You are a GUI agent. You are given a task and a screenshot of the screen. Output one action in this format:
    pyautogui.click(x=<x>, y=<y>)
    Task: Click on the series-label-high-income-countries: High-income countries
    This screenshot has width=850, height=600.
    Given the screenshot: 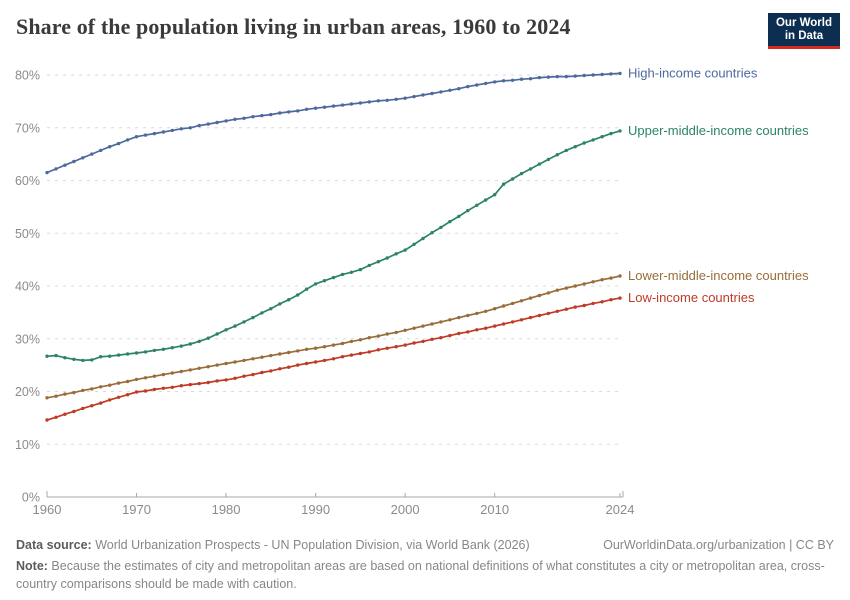 What is the action you would take?
    pyautogui.click(x=693, y=72)
    